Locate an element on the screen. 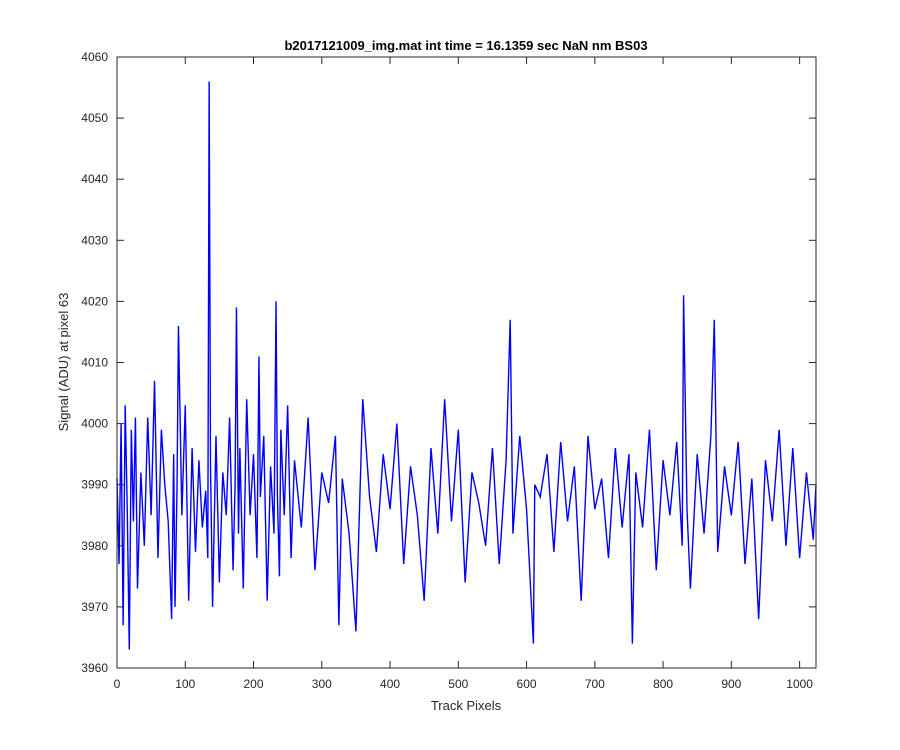 The image size is (900, 750). x-tick-label: 300 is located at coordinates (322, 684).